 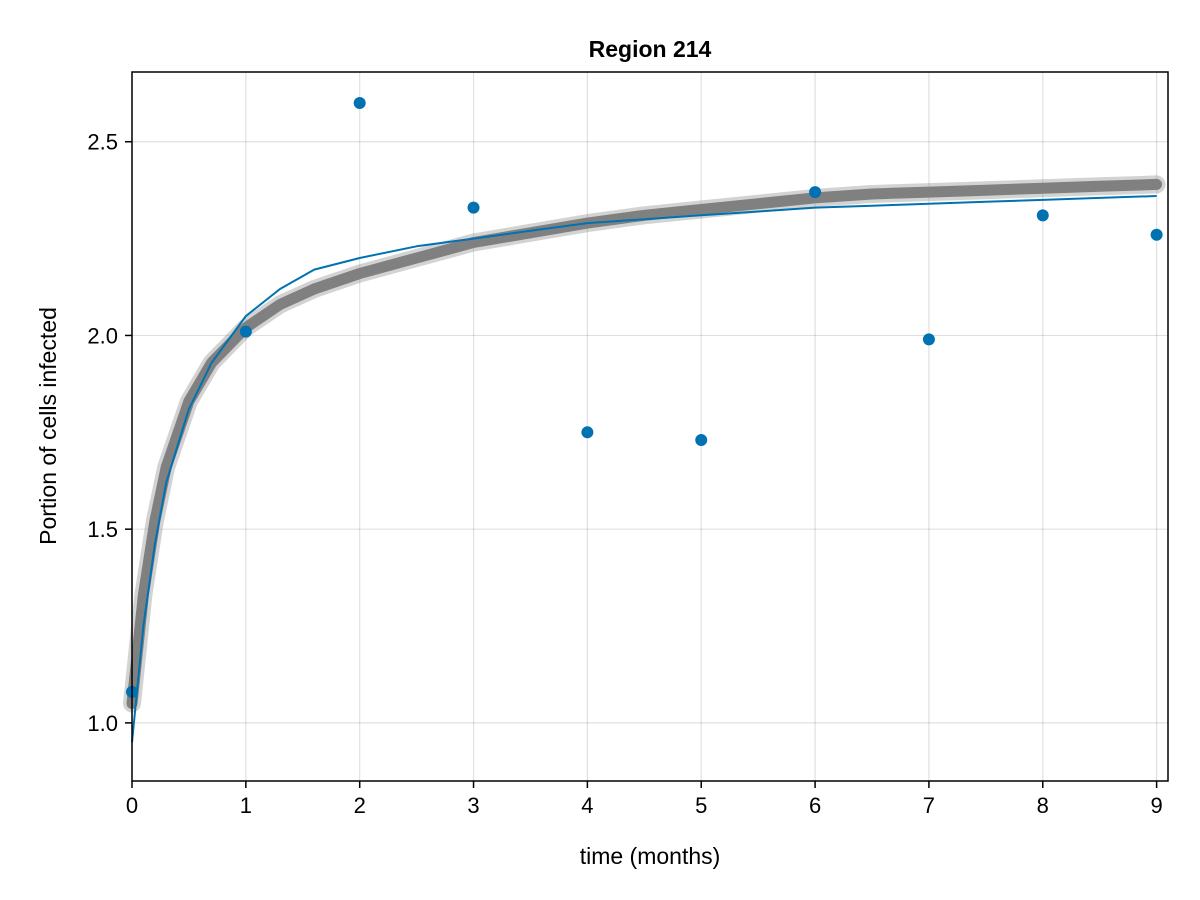 I want to click on x-tick-label-9: 9, so click(x=1156, y=805).